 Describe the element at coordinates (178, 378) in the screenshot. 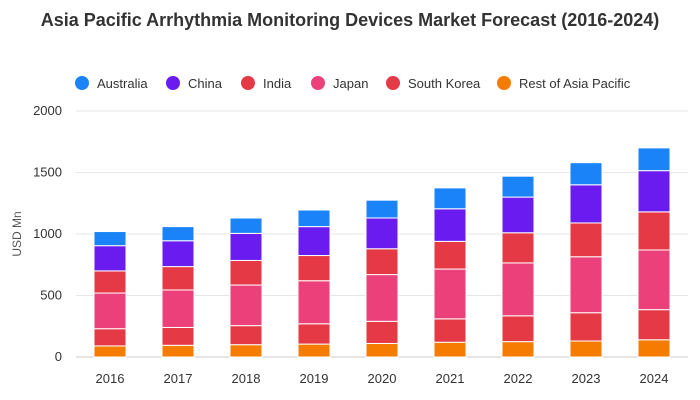

I see `x-tick-label: 2017` at that location.